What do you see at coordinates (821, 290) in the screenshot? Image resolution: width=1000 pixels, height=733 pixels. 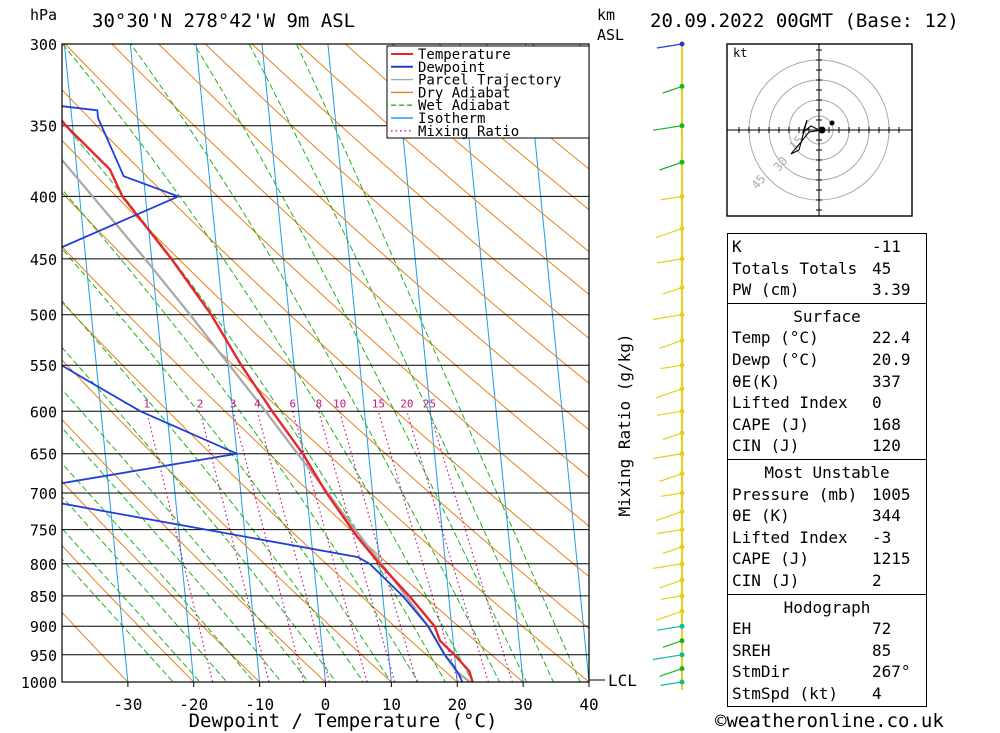 I see `stat-row-pw: PW (cm) 3.39` at bounding box center [821, 290].